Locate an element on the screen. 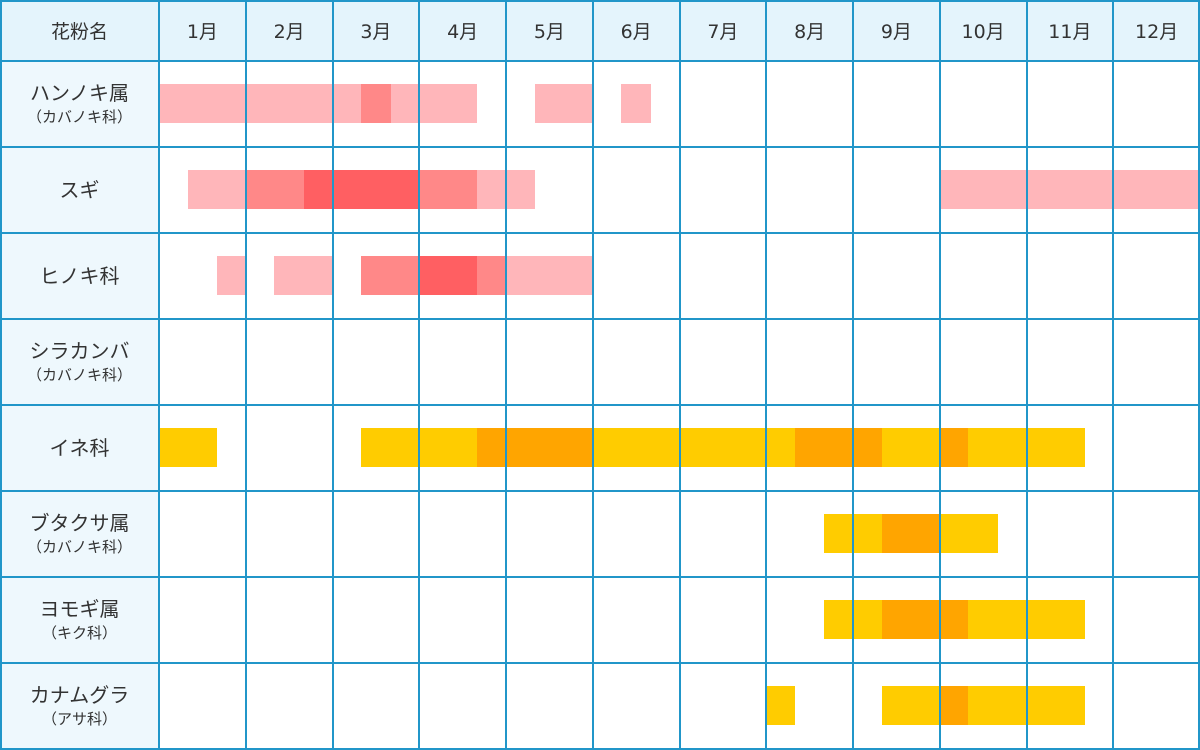 The width and height of the screenshot is (1200, 750). pollen-name: カナムグラ is located at coordinates (79, 695).